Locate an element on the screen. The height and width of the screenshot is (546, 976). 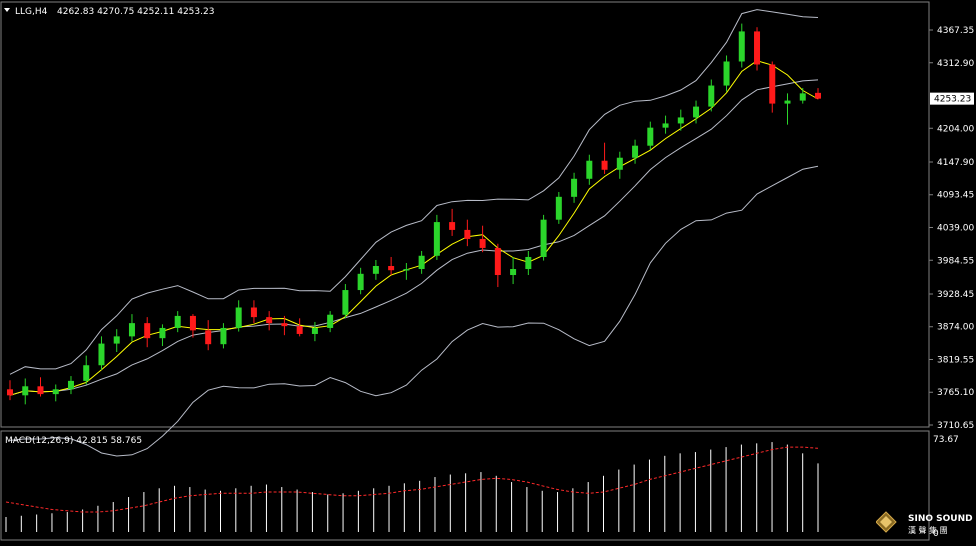
macd-histogram is located at coordinates (412, 487).